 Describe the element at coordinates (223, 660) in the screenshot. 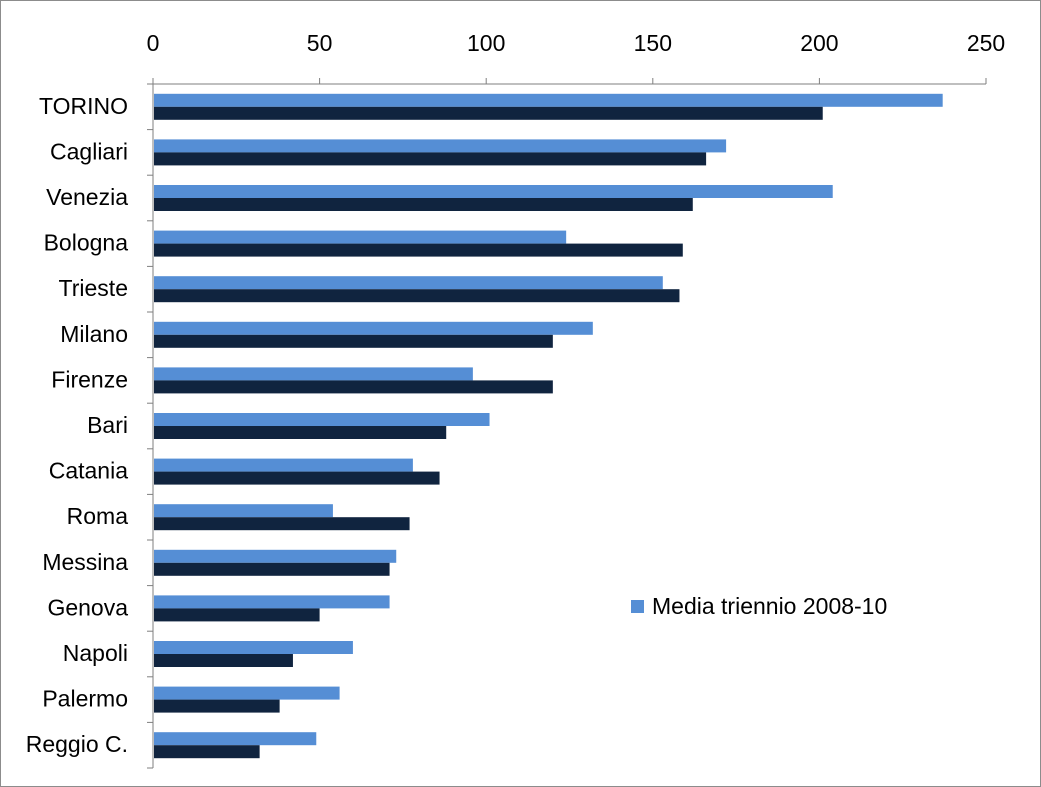

I see `bar-series-2-napoli` at that location.